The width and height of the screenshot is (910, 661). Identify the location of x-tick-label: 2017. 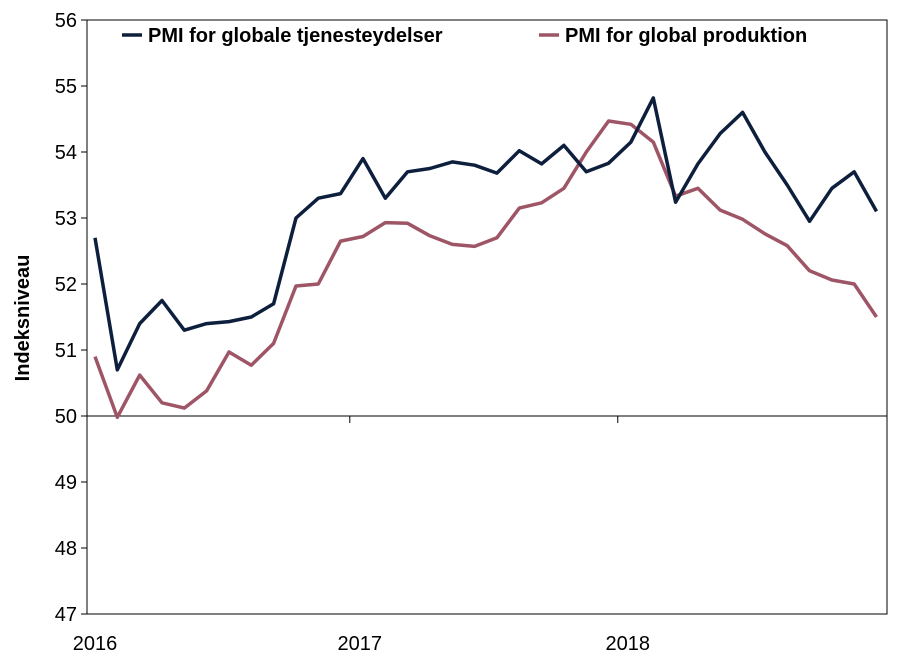
(360, 644).